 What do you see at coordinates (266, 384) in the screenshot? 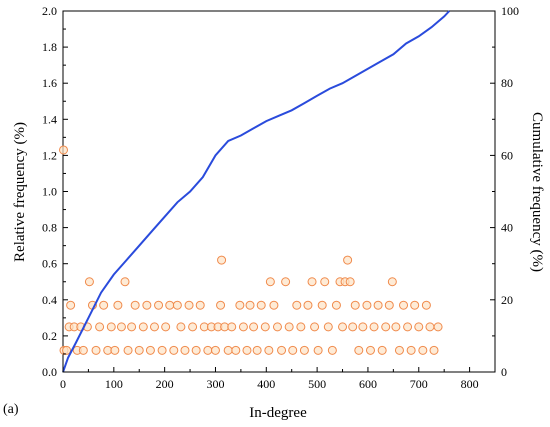
I see `x-tick-label: 400` at bounding box center [266, 384].